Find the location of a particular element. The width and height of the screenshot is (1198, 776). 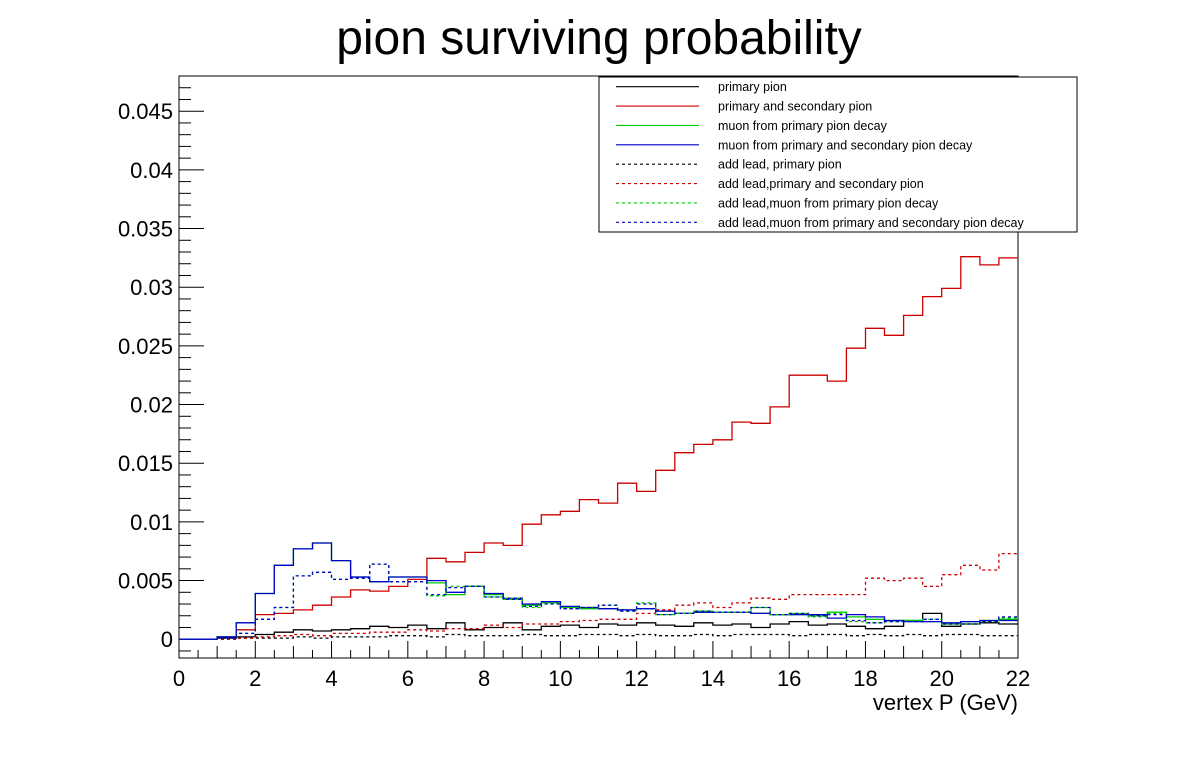

x-tick-label: 0 is located at coordinates (179, 678).